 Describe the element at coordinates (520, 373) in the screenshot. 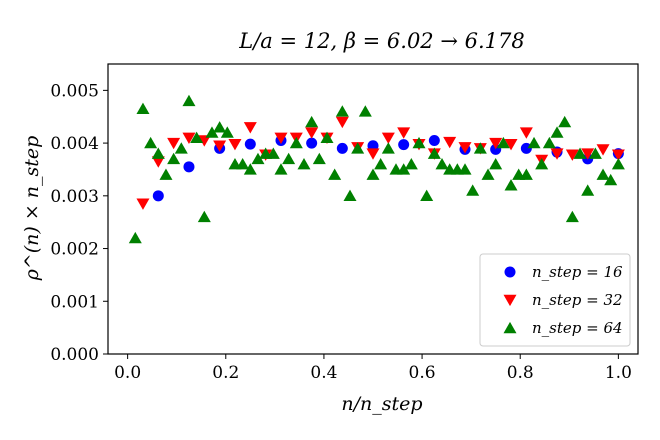

I see `x-tick-label: 0.8` at that location.